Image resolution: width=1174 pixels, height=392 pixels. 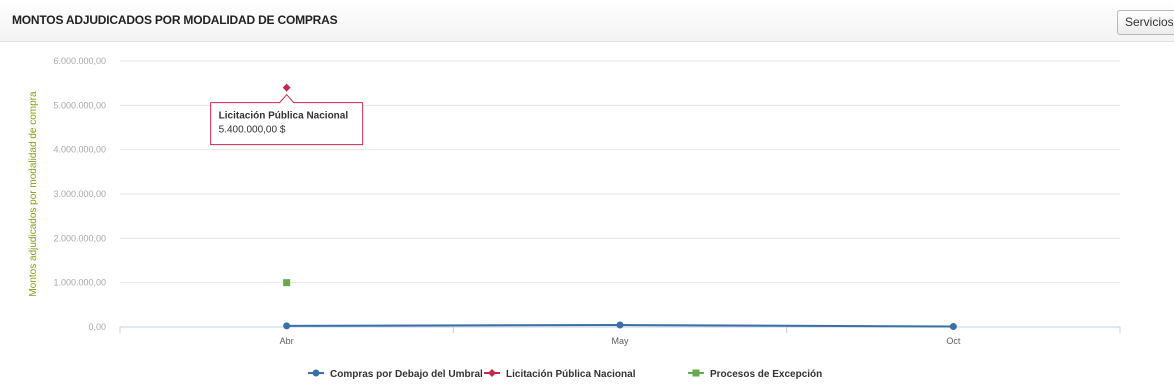 What do you see at coordinates (953, 341) in the screenshot?
I see `x-tick-label: Oct` at bounding box center [953, 341].